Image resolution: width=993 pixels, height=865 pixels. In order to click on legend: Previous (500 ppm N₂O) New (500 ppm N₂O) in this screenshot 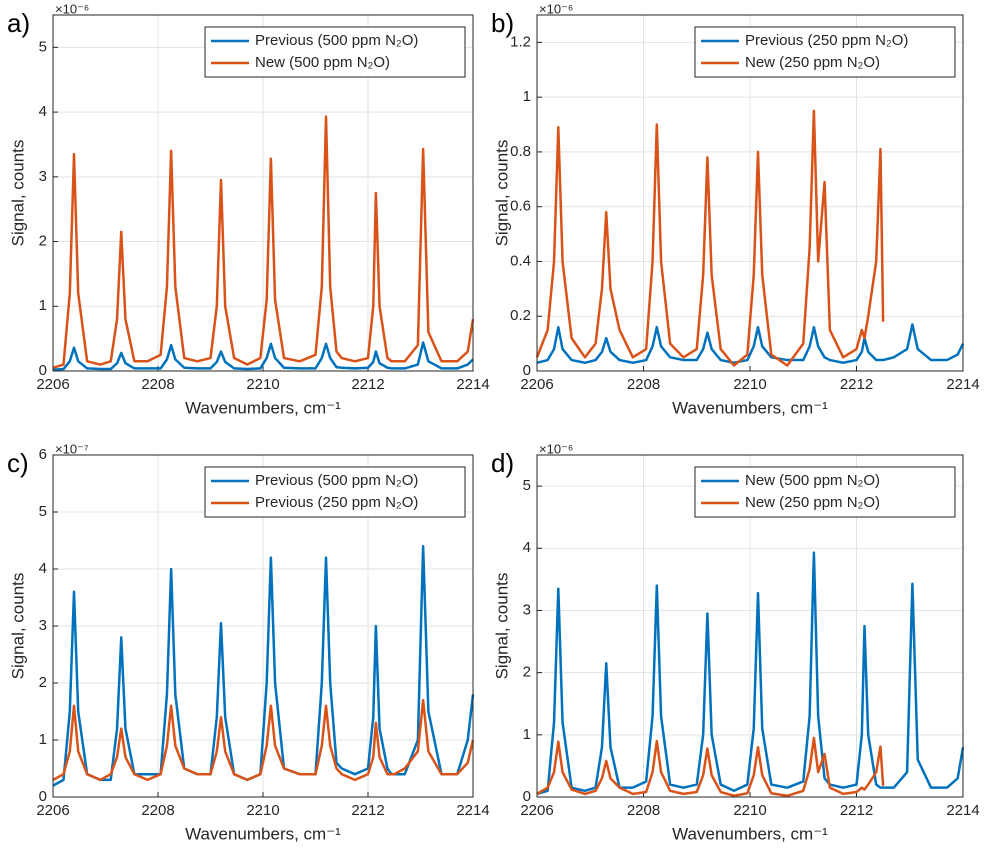, I will do `click(335, 52)`.